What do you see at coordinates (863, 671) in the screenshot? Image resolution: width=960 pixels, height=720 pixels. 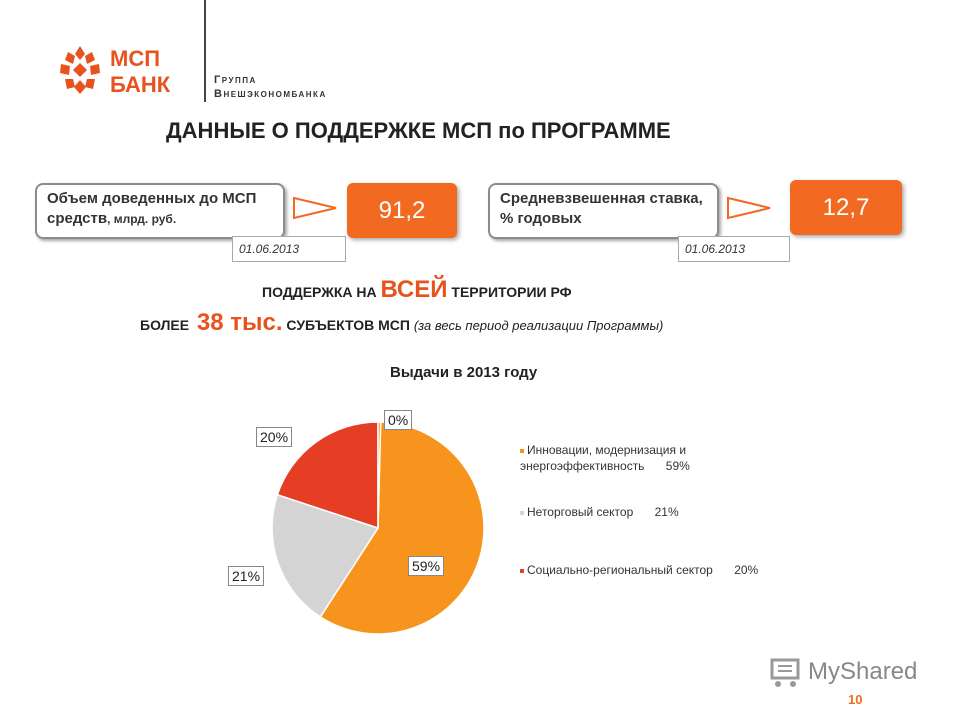 I see `watermark-text: MyShared` at bounding box center [863, 671].